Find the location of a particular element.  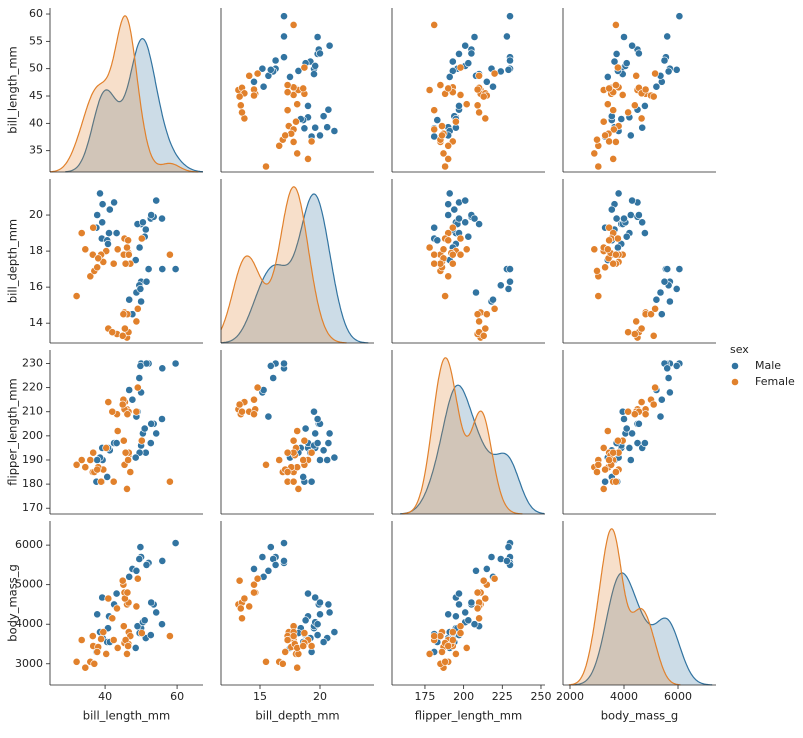

legend-title: sex is located at coordinates (739, 349).